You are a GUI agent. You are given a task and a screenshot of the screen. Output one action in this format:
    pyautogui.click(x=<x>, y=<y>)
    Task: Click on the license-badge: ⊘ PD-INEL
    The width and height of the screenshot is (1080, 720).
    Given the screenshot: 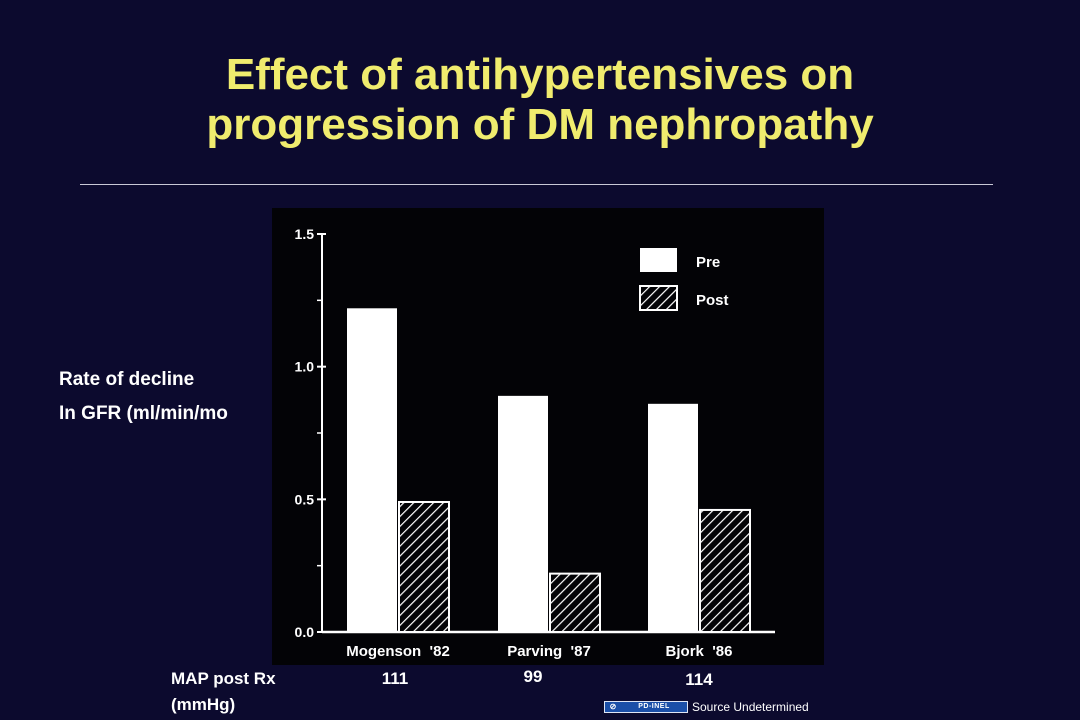 What is the action you would take?
    pyautogui.click(x=646, y=707)
    